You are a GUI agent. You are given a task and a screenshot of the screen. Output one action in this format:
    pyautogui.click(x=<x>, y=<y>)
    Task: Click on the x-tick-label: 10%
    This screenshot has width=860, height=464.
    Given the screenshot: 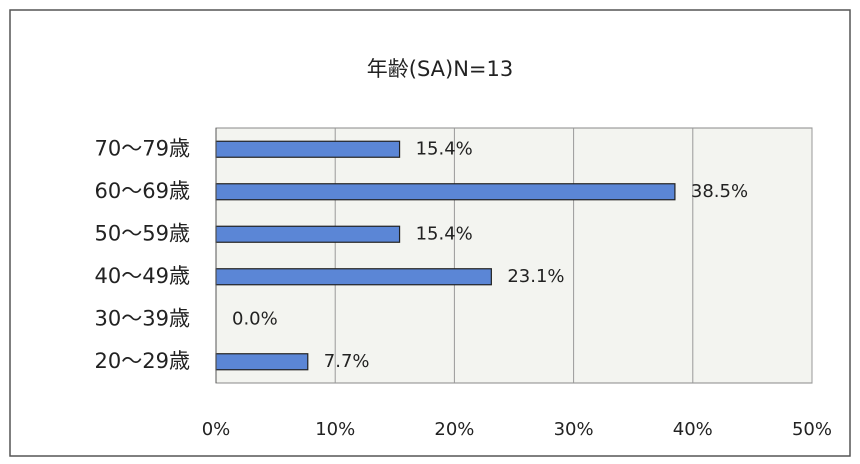 What is the action you would take?
    pyautogui.click(x=335, y=429)
    